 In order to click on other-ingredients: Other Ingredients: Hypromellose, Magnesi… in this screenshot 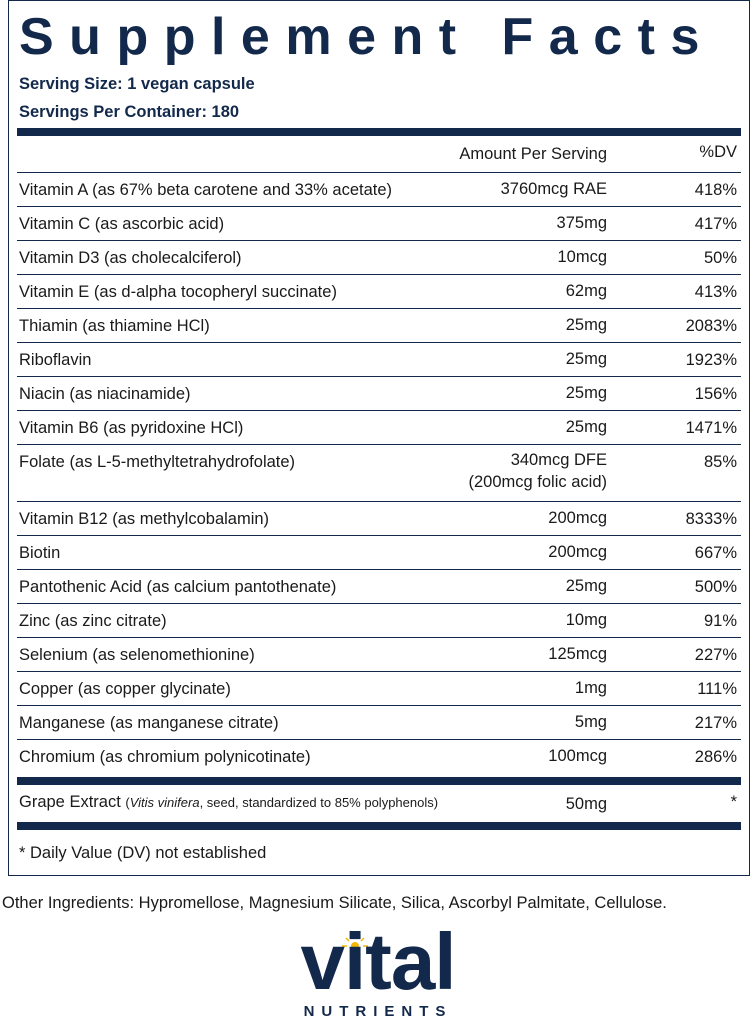, I will do `click(334, 903)`.